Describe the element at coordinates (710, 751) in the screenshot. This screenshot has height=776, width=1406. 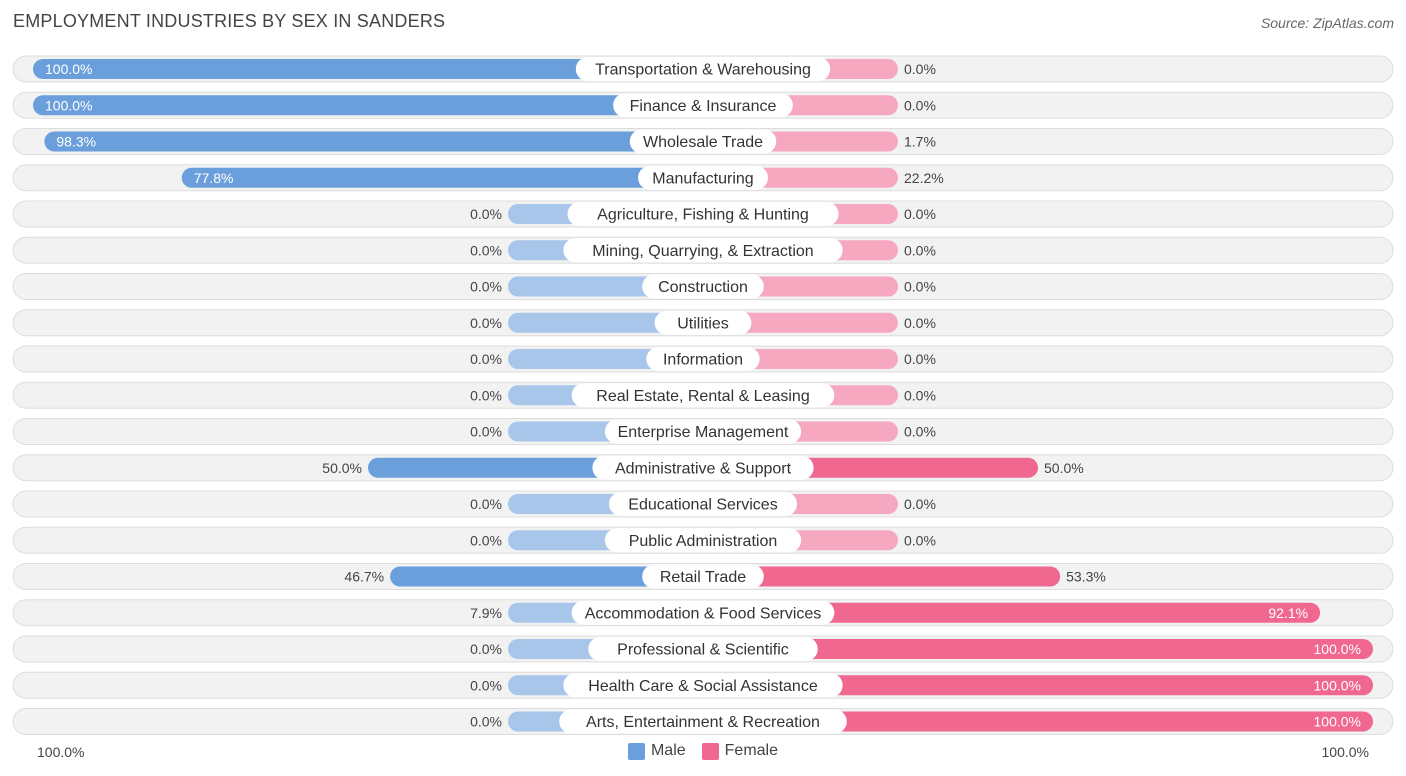
I see `legend-swatch-female` at that location.